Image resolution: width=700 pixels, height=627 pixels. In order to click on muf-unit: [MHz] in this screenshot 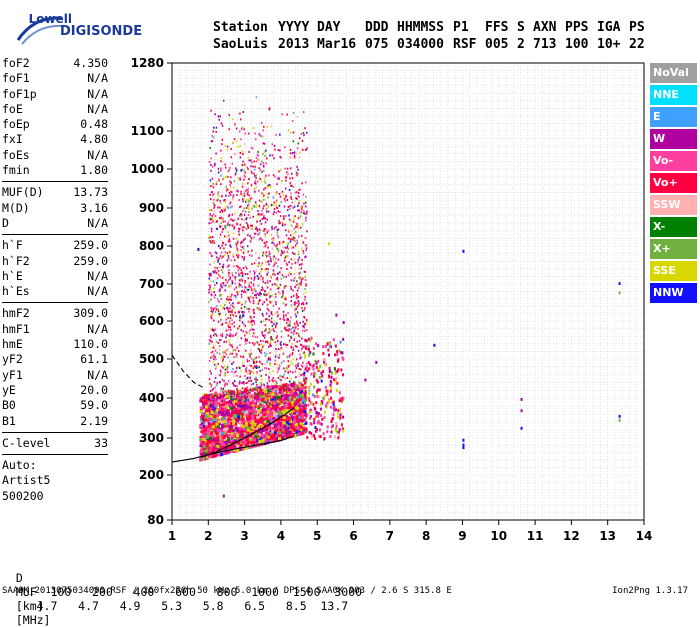, I will do `click(33, 620)`.